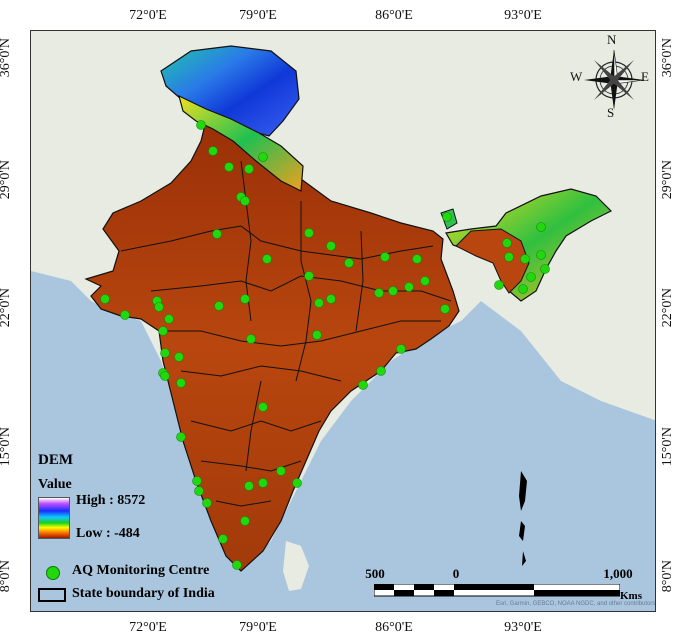  I want to click on lat-label-8-right: 8°0'N, so click(667, 576).